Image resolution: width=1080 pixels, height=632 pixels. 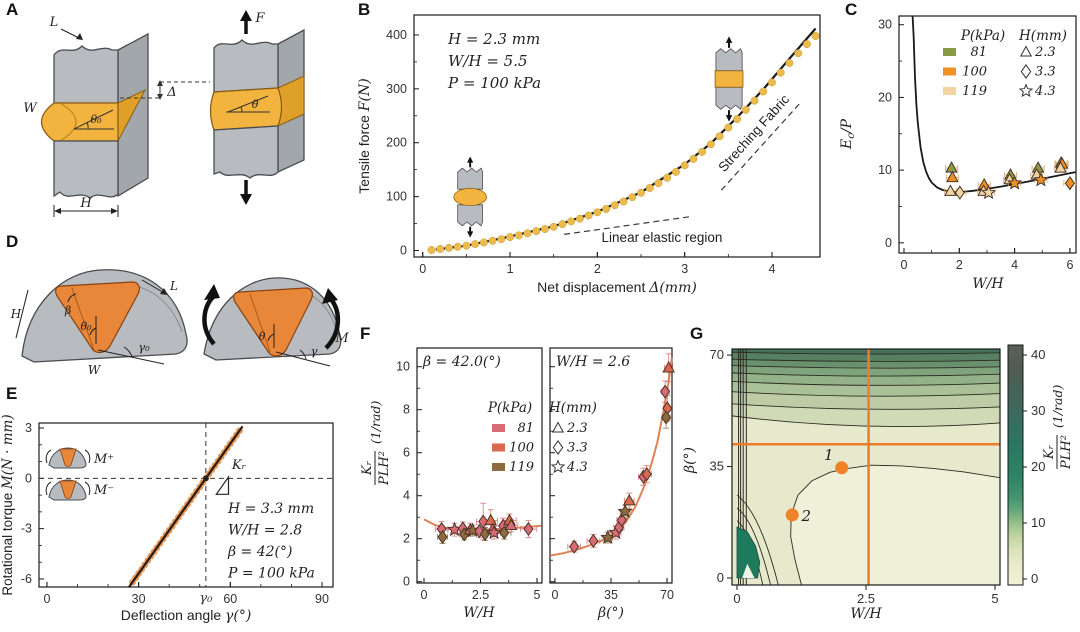 What do you see at coordinates (396, 197) in the screenshot?
I see `svg-text: 100` at bounding box center [396, 197].